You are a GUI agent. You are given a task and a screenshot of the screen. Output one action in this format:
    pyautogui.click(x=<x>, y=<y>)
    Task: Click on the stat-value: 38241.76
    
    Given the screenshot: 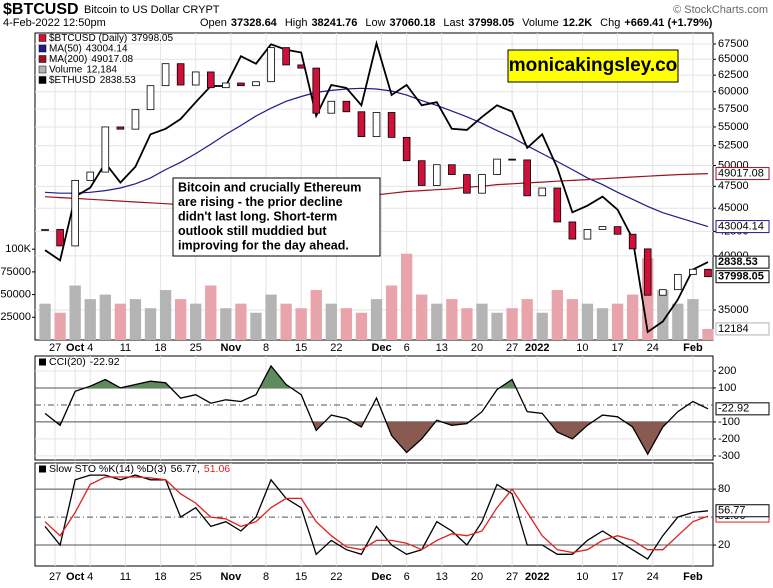 What is the action you would take?
    pyautogui.click(x=334, y=23)
    